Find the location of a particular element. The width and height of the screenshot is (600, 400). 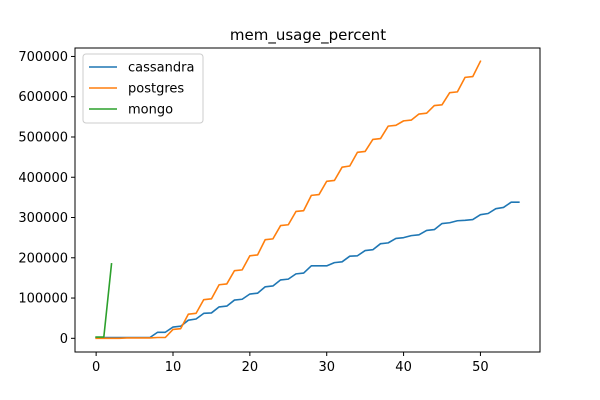

legend-label-cassandra: cassandra is located at coordinates (161, 68).